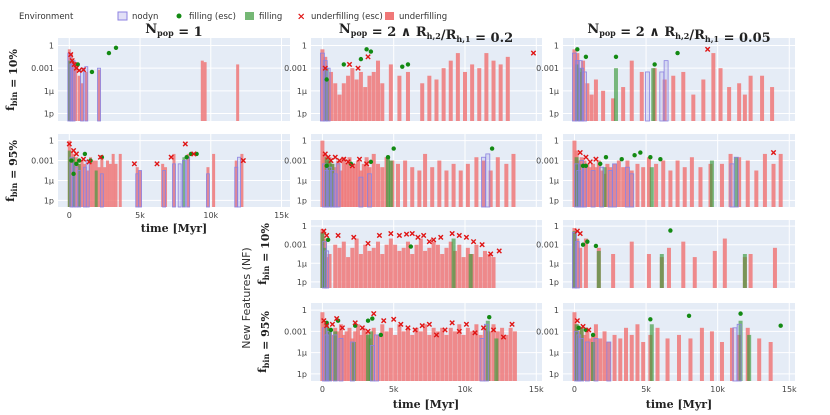  Describe the element at coordinates (263, 17) in the screenshot. I see `legend-item-filling: filling` at that location.